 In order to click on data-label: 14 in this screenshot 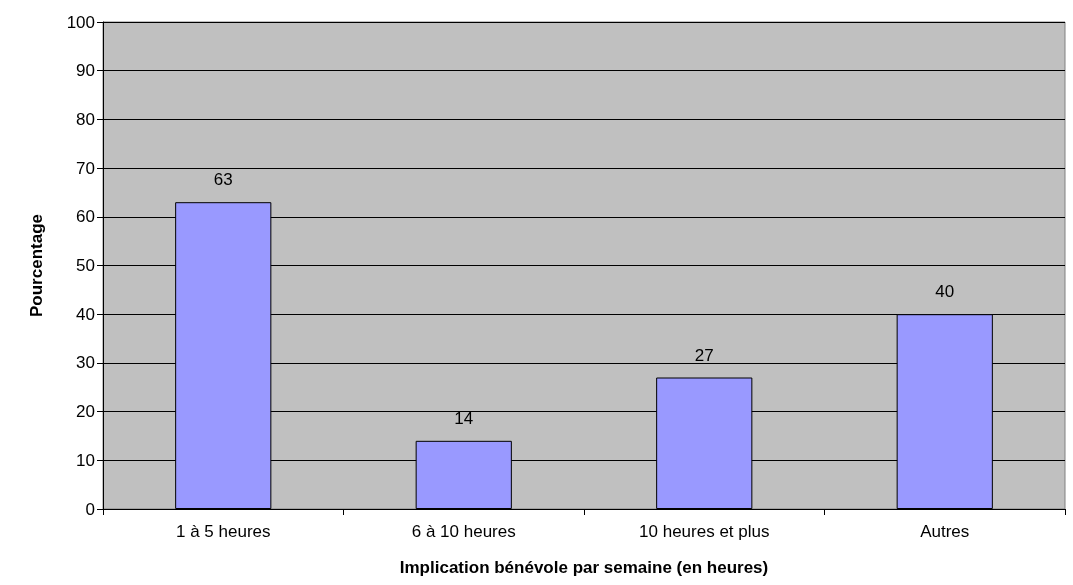, I will do `click(464, 418)`.